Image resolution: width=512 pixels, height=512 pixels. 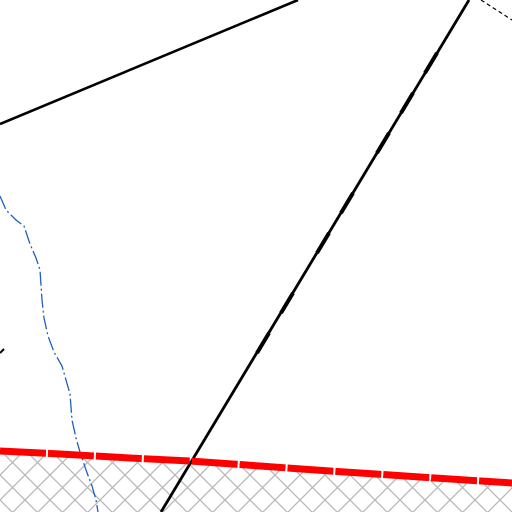 I want to click on restricted-area-hatch, so click(x=256, y=481).